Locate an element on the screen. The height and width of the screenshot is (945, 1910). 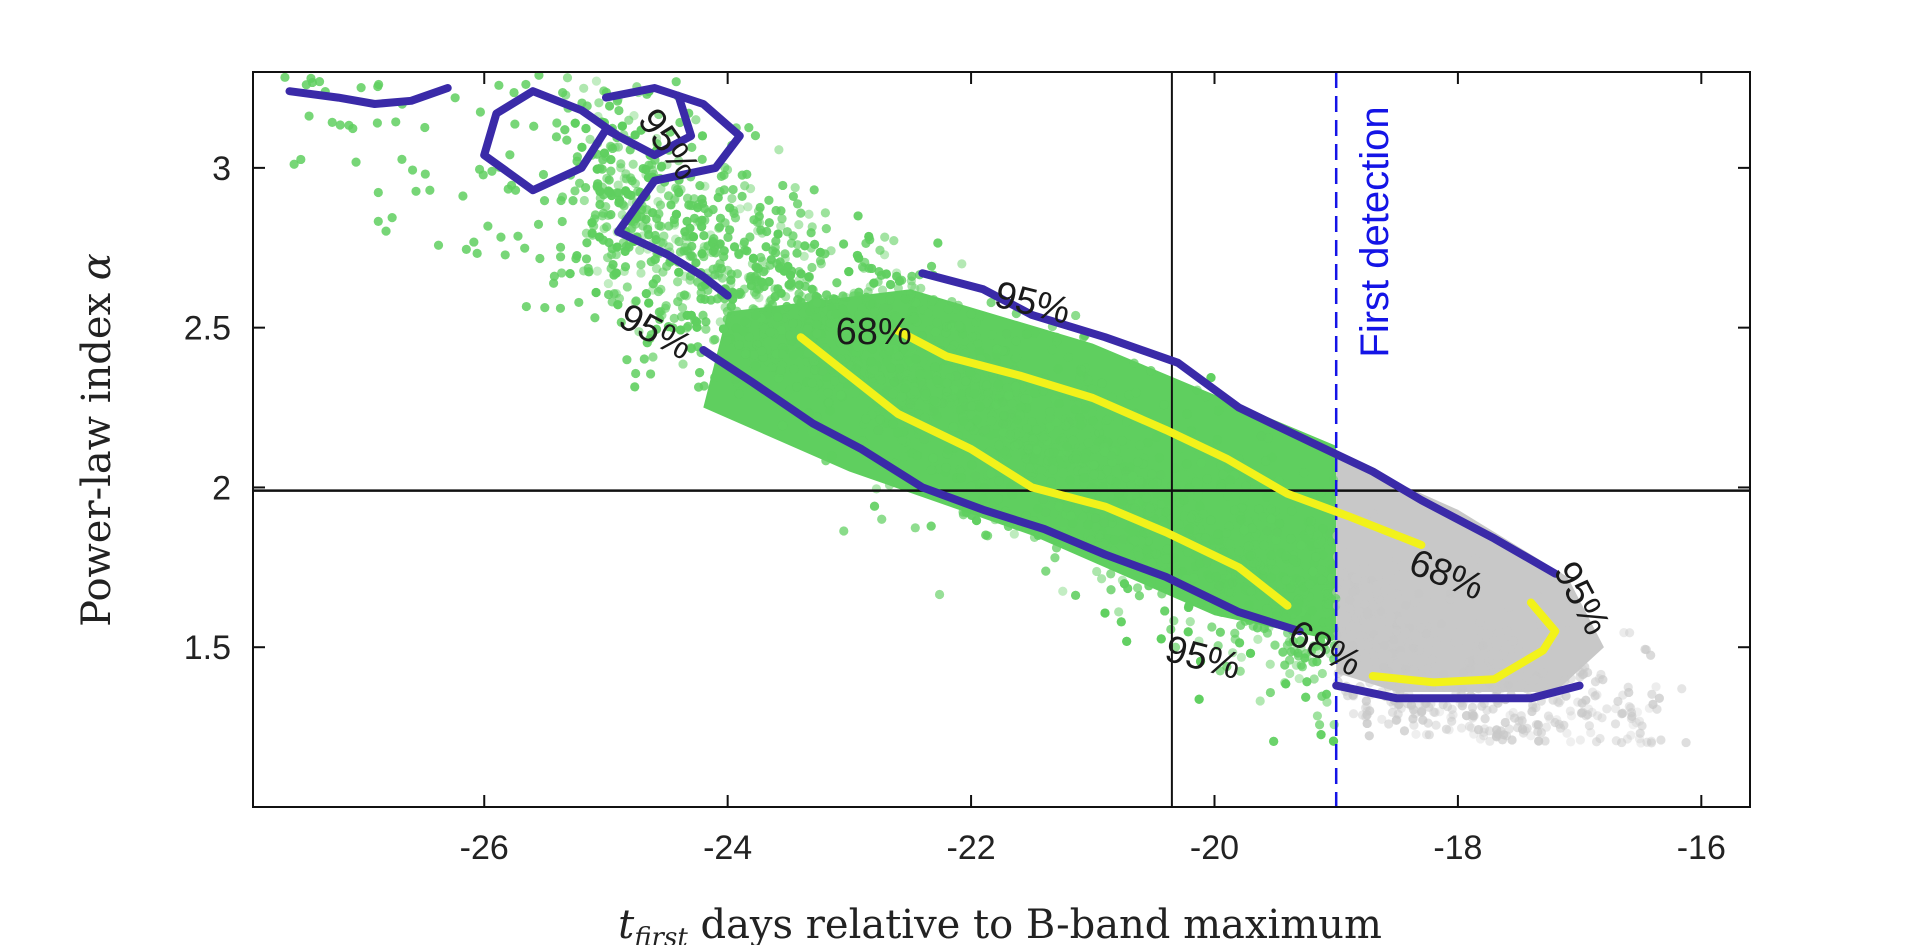
x-axis-title-sub: first is located at coordinates (660, 934).